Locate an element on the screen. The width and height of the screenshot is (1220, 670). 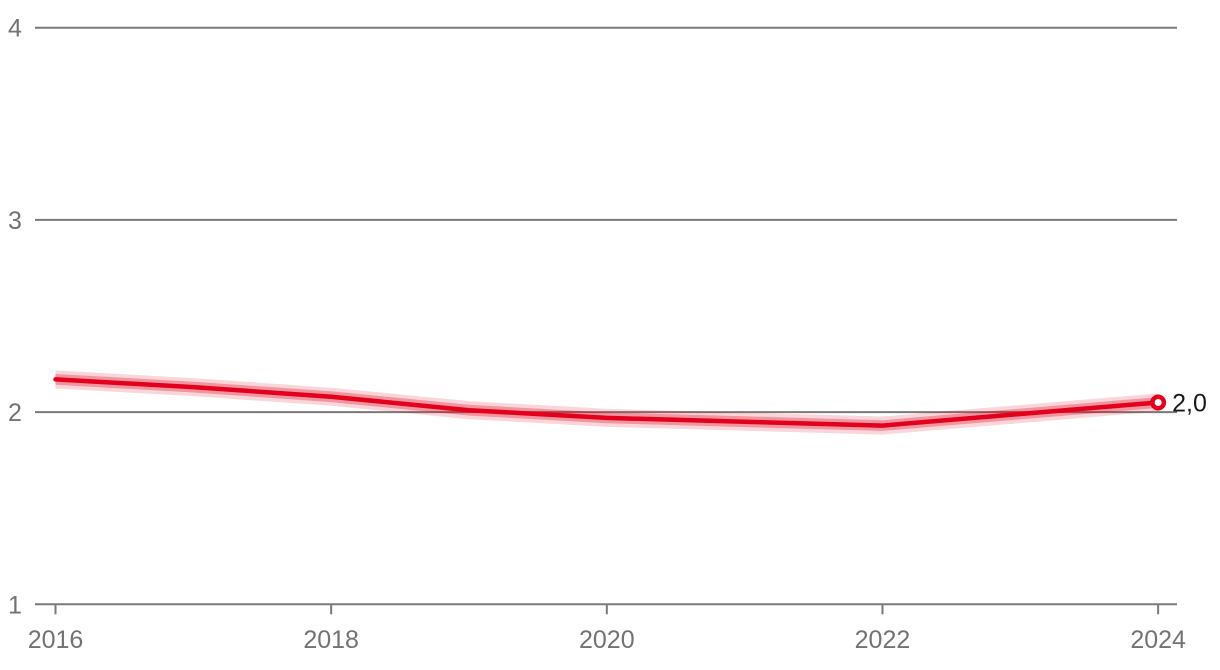
end-value-label: 2,0 is located at coordinates (1189, 403).